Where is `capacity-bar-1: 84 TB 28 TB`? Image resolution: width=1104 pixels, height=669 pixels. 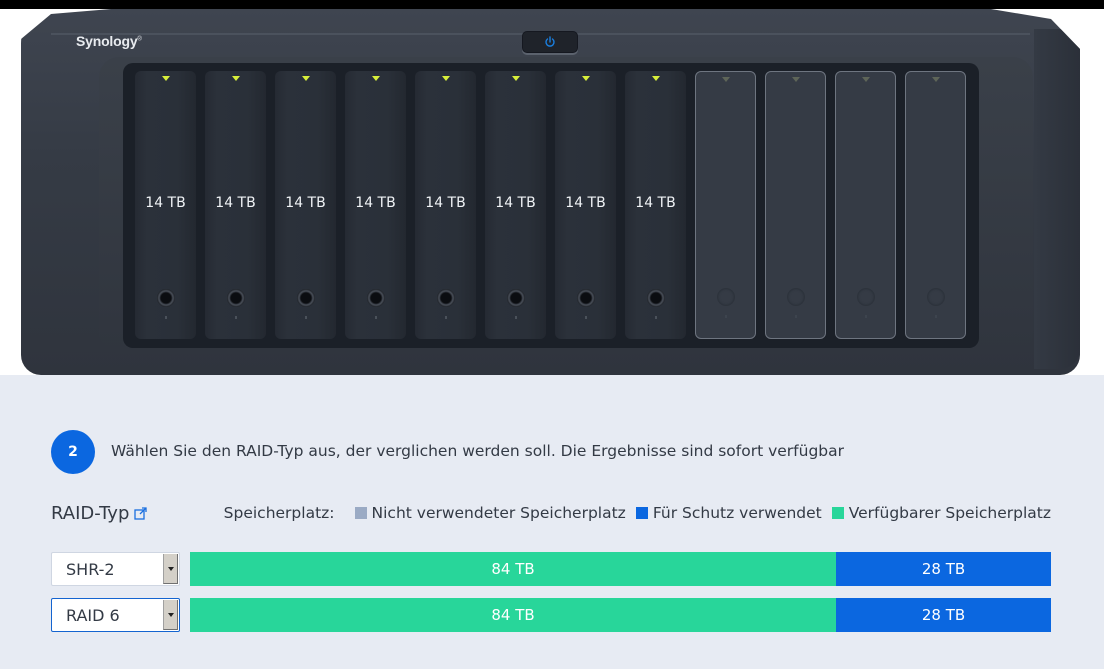 capacity-bar-1: 84 TB 28 TB is located at coordinates (620, 569).